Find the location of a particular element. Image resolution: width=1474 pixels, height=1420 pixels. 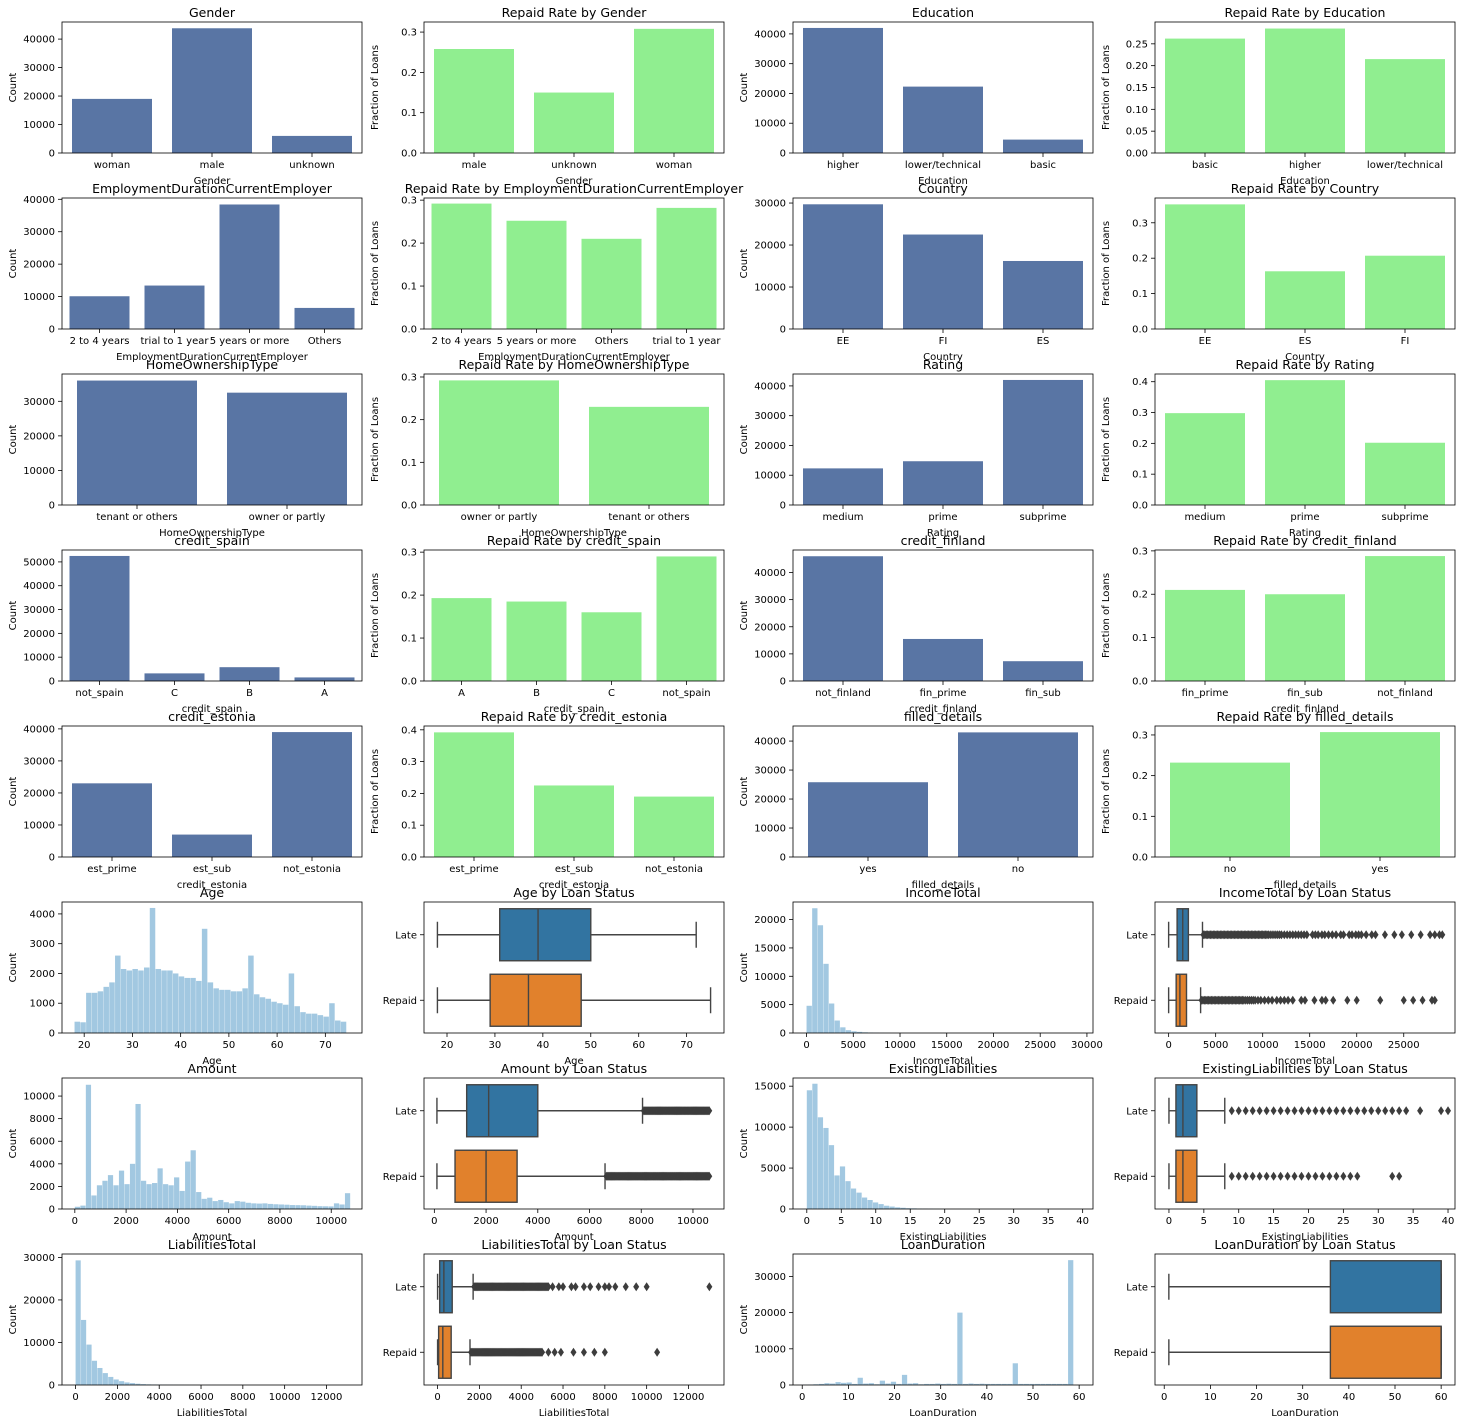

x-tick-label: 2000 is located at coordinates (485, 1221).